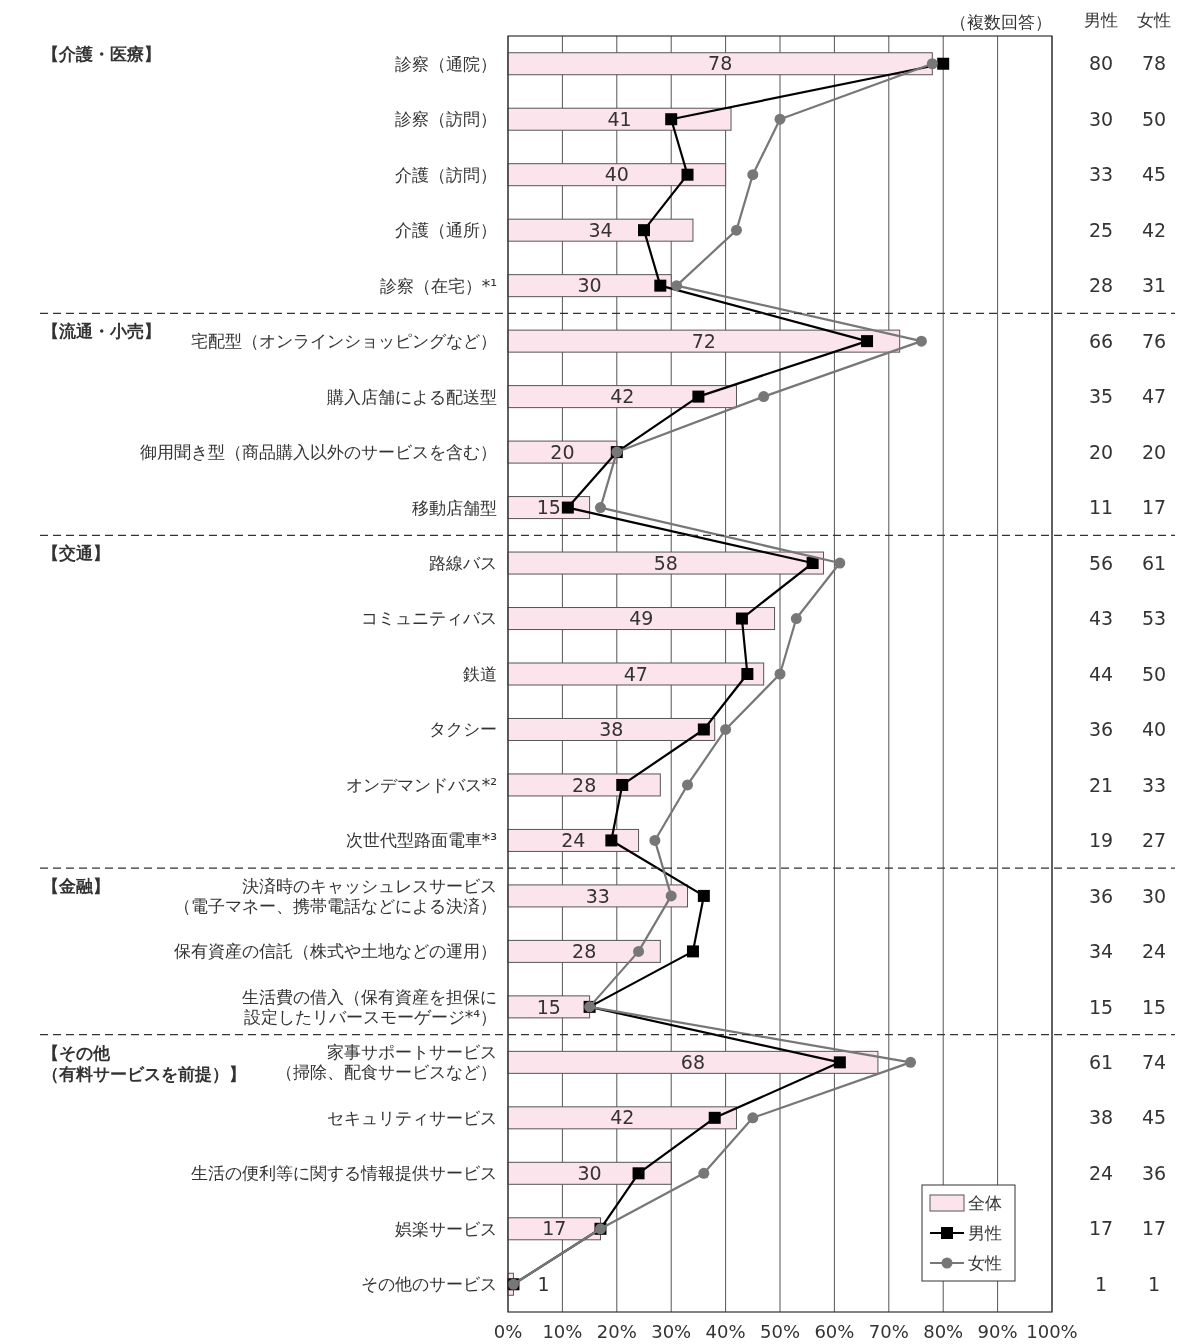 Image resolution: width=1202 pixels, height=1344 pixels. What do you see at coordinates (888, 1332) in the screenshot?
I see `x-tick-label: 70%` at bounding box center [888, 1332].